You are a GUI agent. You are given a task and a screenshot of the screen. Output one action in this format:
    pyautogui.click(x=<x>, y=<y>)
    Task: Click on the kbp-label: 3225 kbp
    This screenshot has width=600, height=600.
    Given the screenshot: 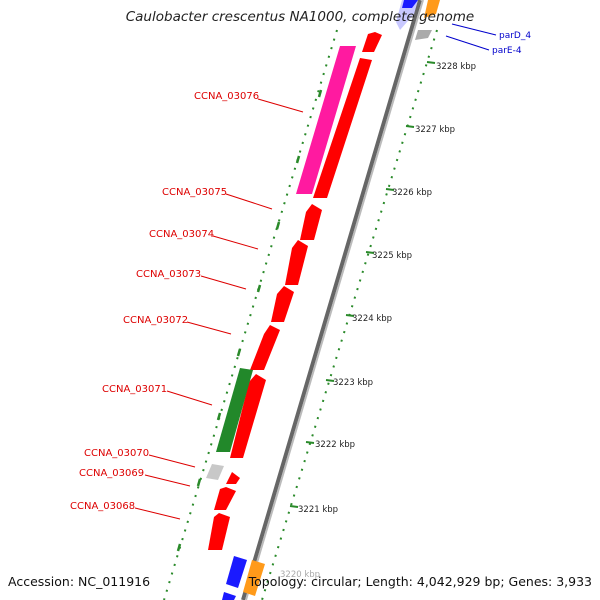 What is the action you would take?
    pyautogui.click(x=392, y=256)
    